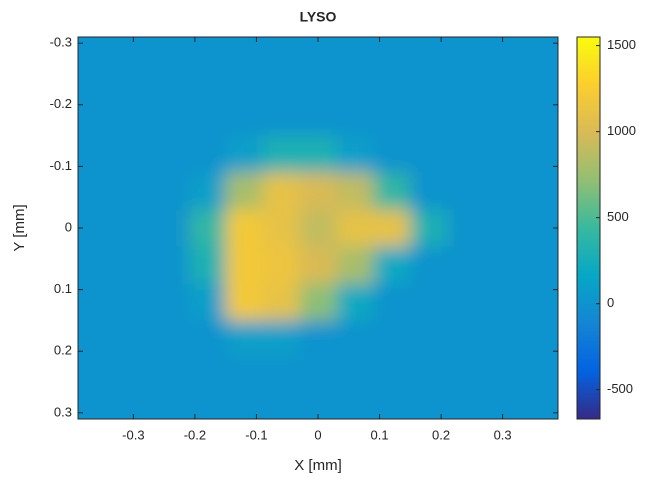 This screenshot has width=654, height=480. What do you see at coordinates (63, 288) in the screenshot?
I see `y-tick-label: 0.1` at bounding box center [63, 288].